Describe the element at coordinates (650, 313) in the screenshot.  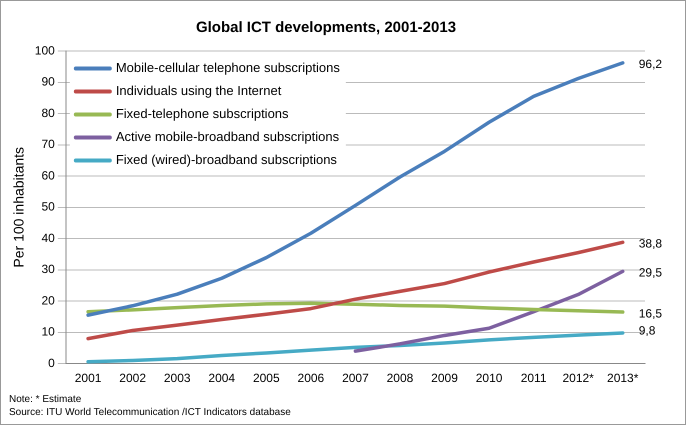
I see `data-label: 16,5` at that location.